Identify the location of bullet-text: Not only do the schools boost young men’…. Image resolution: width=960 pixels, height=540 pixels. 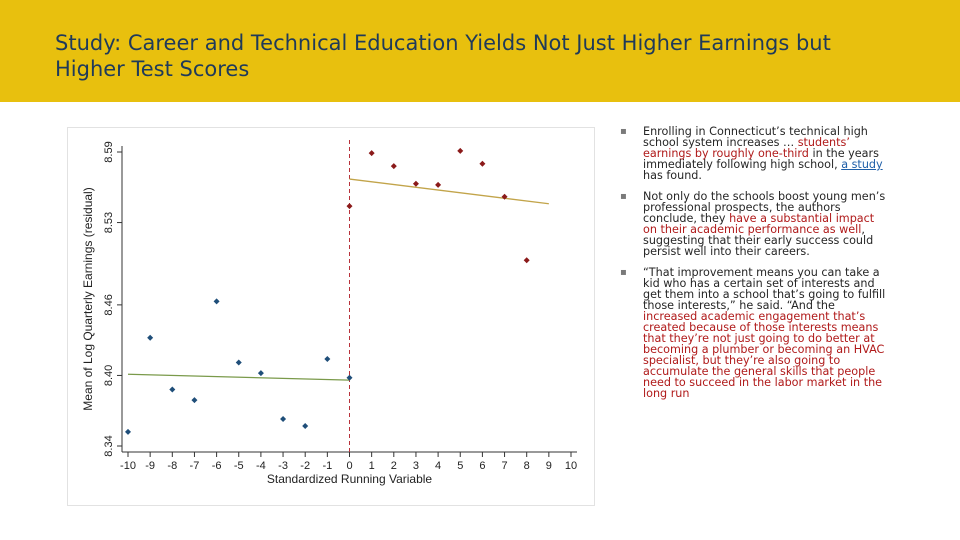
(764, 207).